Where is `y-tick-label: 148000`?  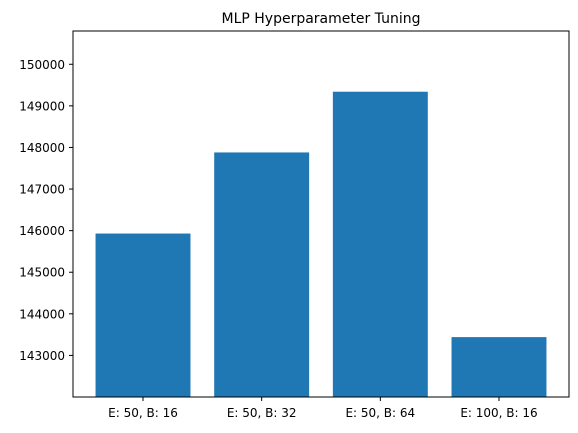 y-tick-label: 148000 is located at coordinates (42, 148).